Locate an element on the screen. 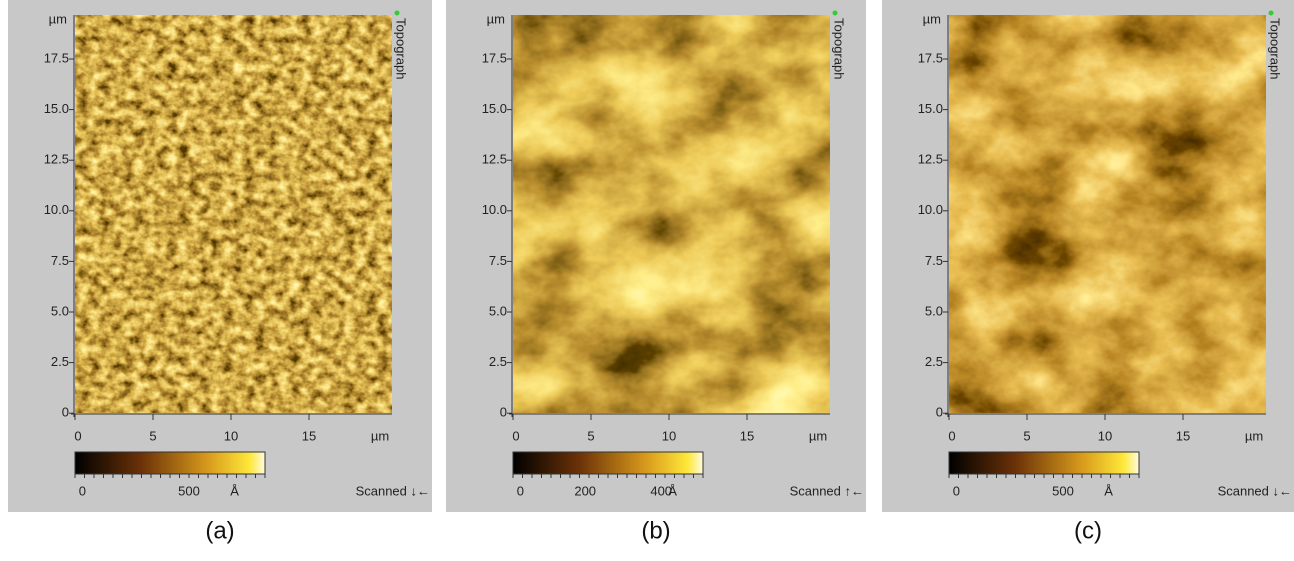 This screenshot has width=1294, height=561. colorbar-tick-label: 200 is located at coordinates (585, 490).